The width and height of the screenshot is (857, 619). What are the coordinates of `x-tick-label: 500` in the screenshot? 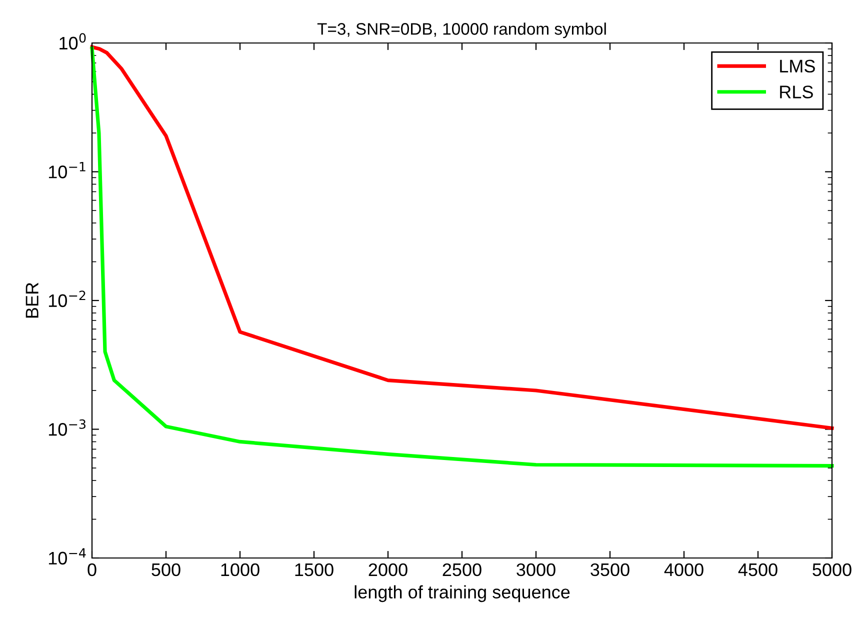 It's located at (166, 569).